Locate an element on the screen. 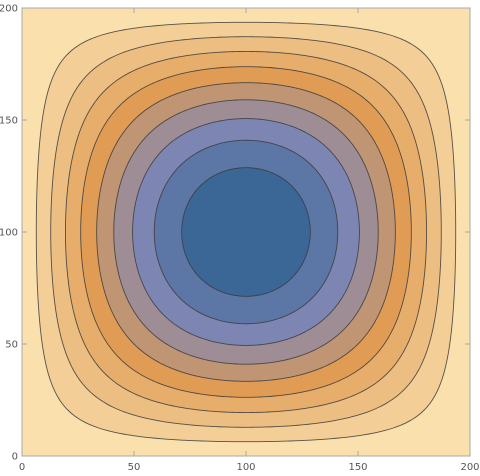 Image resolution: width=480 pixels, height=476 pixels. x-tick-label-0: 0 is located at coordinates (22, 467).